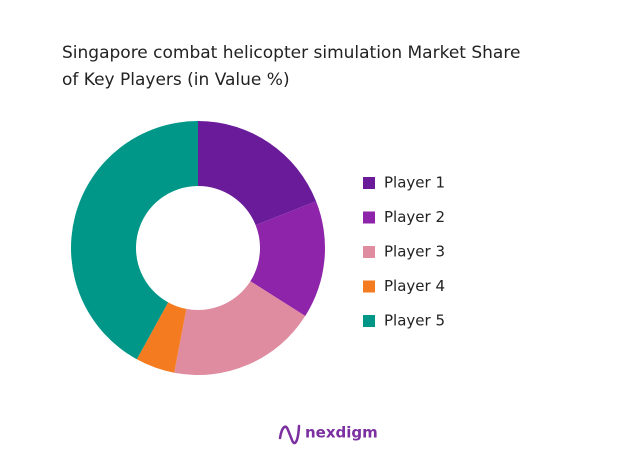 The height and width of the screenshot is (465, 643). What do you see at coordinates (414, 183) in the screenshot?
I see `legend-label: Player 1` at bounding box center [414, 183].